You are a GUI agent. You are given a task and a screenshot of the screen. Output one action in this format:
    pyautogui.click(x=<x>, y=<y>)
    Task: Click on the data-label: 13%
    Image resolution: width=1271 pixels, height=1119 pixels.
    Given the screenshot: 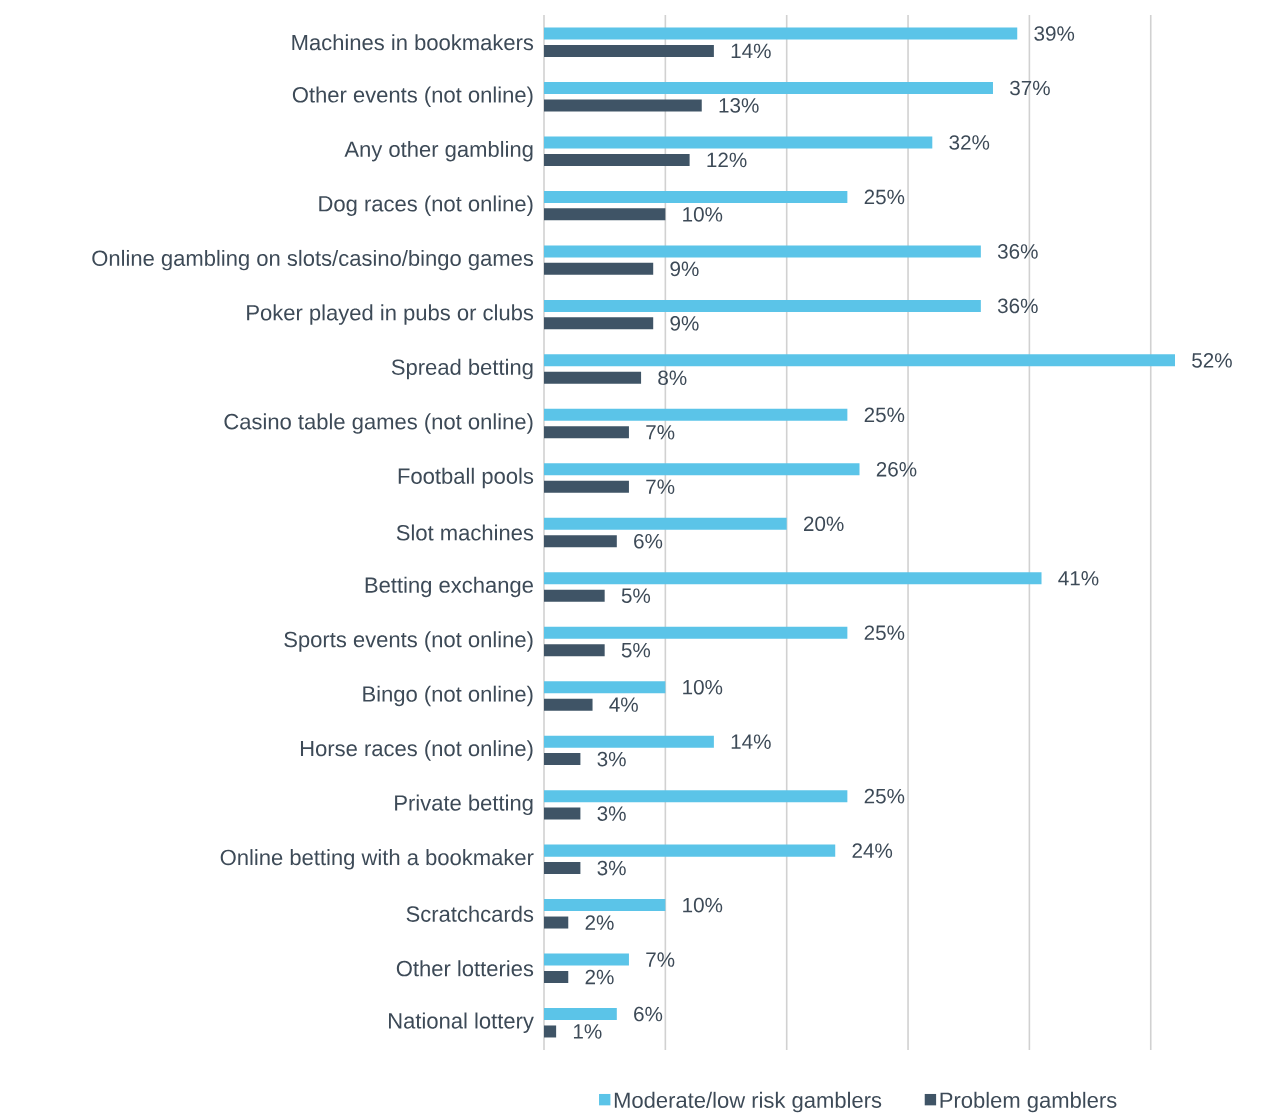 What is the action you would take?
    pyautogui.click(x=739, y=105)
    